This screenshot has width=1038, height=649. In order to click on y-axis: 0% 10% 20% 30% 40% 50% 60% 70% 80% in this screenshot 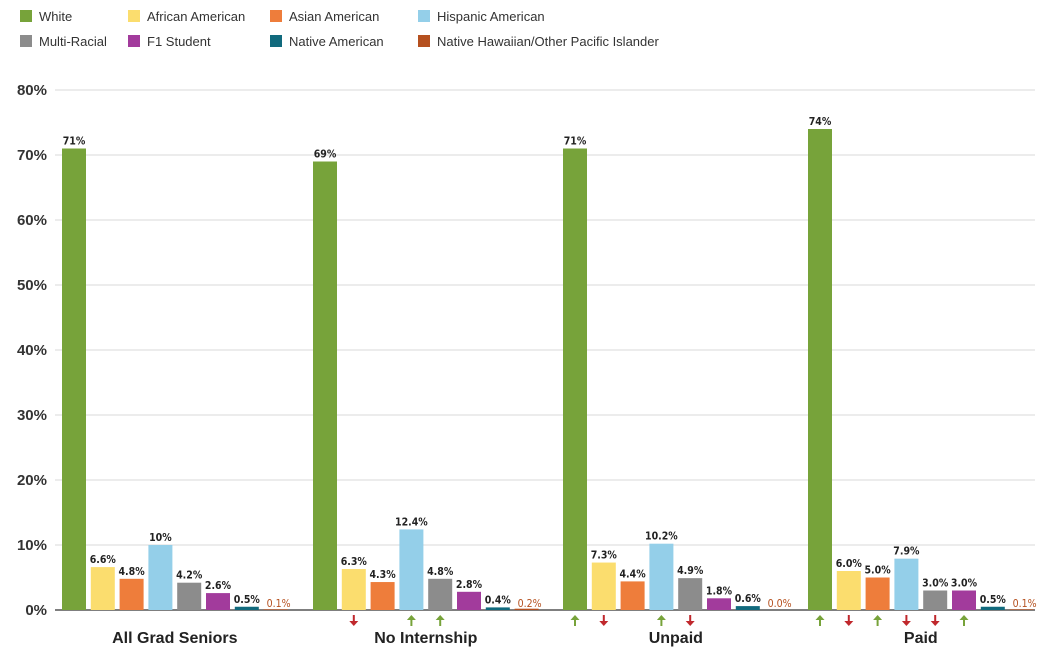, I will do `click(32, 350)`.